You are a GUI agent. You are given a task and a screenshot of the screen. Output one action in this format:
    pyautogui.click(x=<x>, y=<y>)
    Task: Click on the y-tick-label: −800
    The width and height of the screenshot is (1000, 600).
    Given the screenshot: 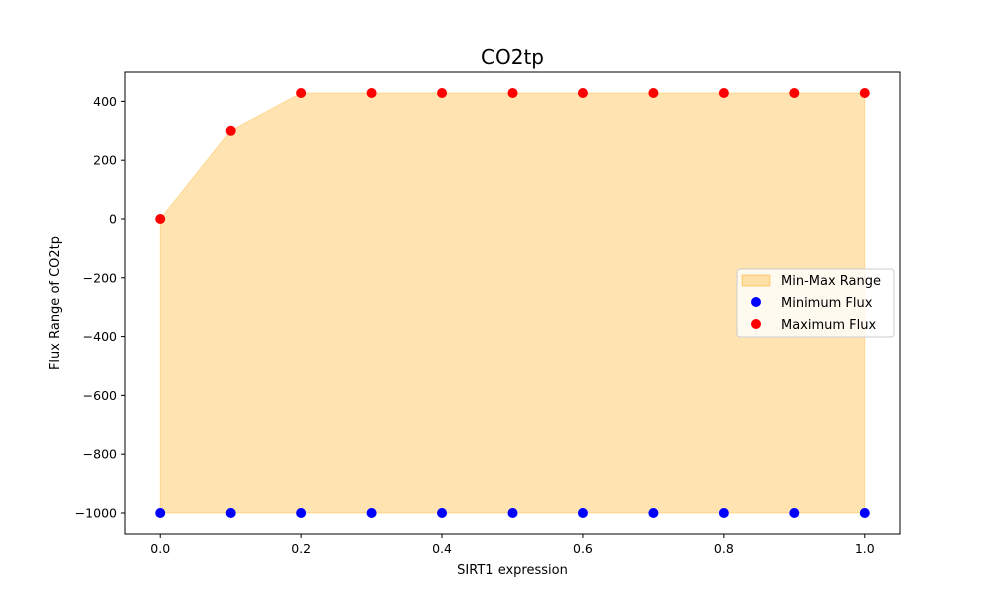 What is the action you would take?
    pyautogui.click(x=100, y=454)
    